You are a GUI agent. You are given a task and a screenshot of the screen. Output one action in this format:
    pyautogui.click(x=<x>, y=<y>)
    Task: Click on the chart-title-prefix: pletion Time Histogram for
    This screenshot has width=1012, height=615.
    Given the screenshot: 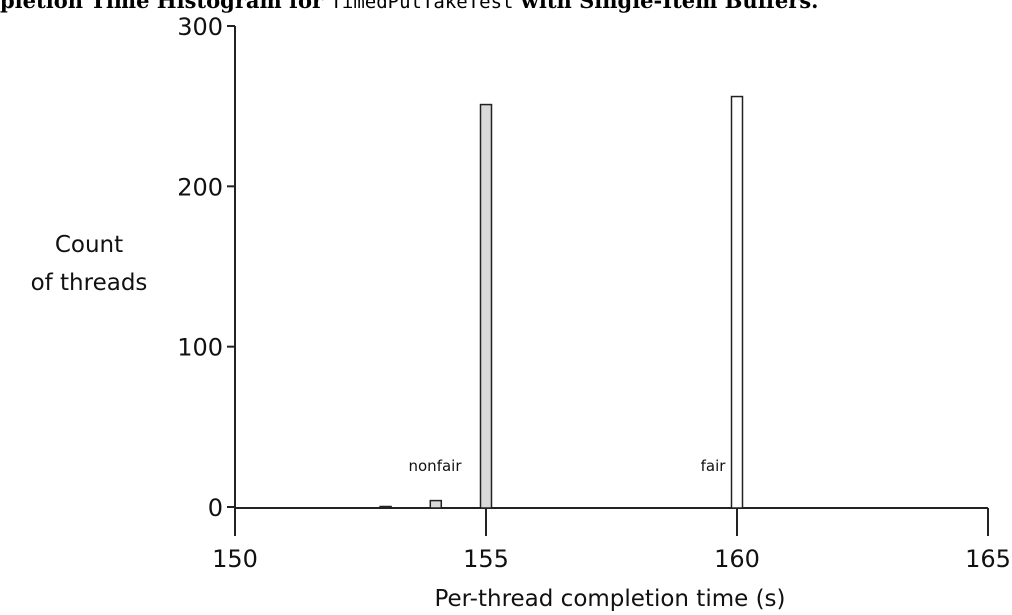 What is the action you would take?
    pyautogui.click(x=165, y=6)
    